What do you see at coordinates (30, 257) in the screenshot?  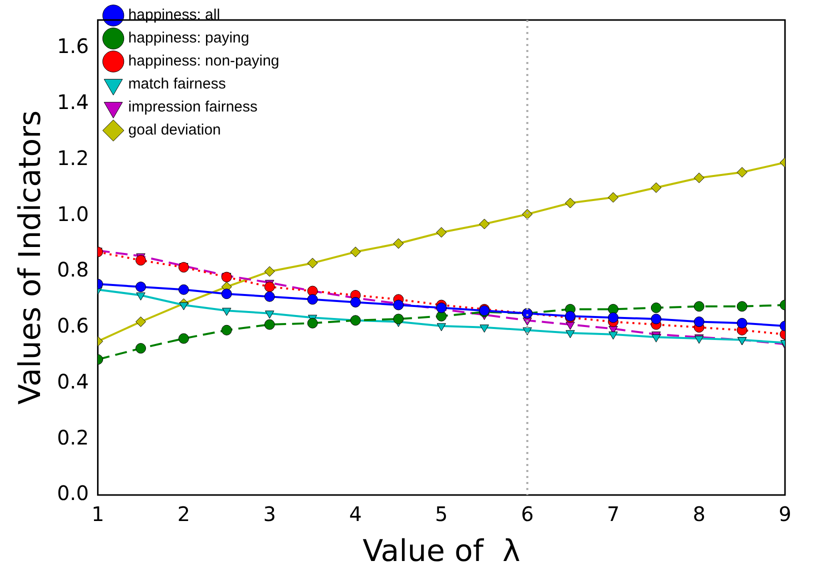 I see `y-axis-title: Values of Indicators` at bounding box center [30, 257].